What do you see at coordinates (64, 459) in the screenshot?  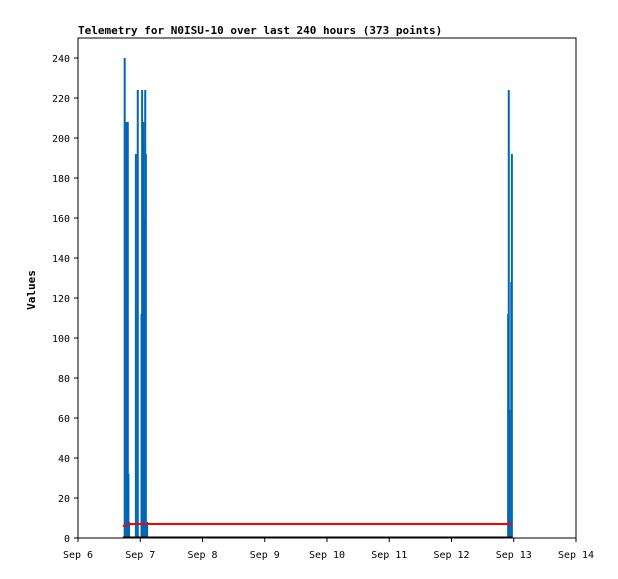 I see `y-tick-label: 40` at bounding box center [64, 459].